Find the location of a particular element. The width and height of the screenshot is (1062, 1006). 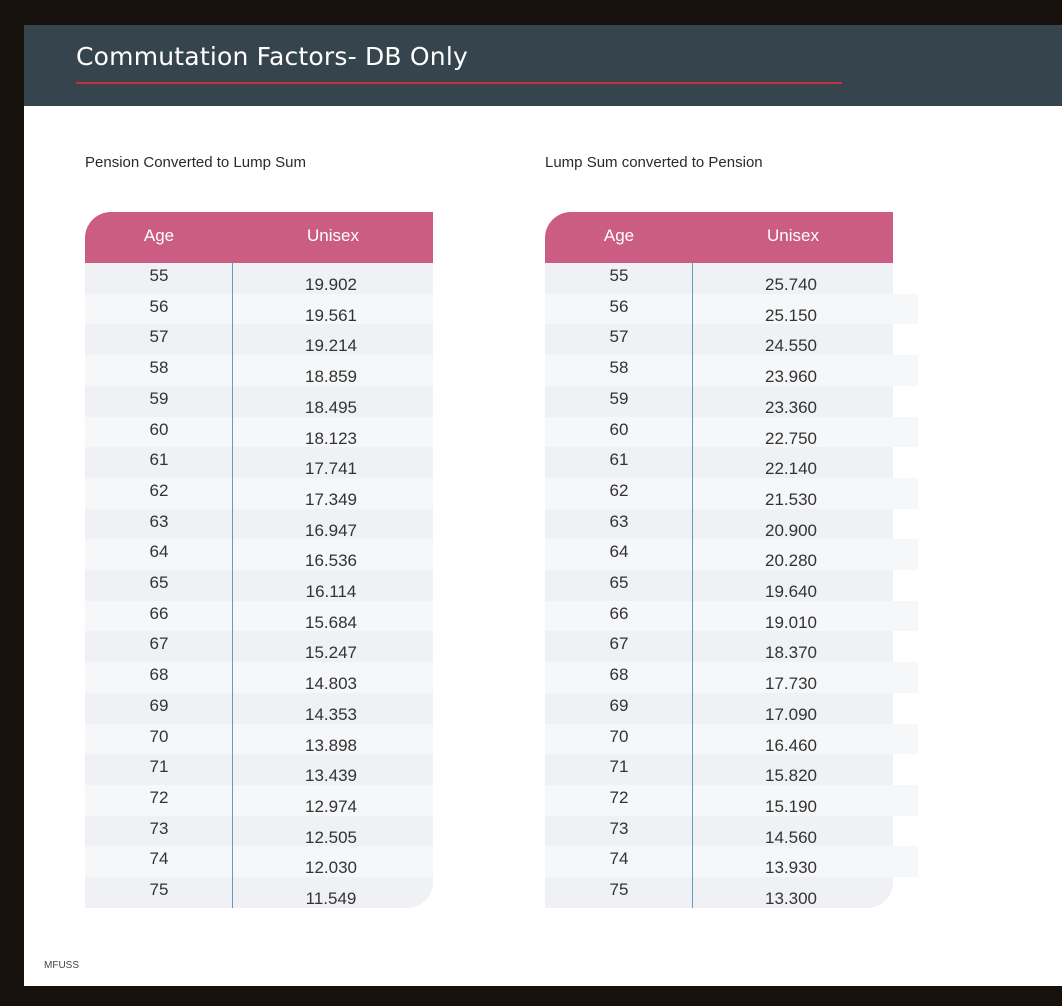

table-row: 58 18.859 is located at coordinates (259, 370).